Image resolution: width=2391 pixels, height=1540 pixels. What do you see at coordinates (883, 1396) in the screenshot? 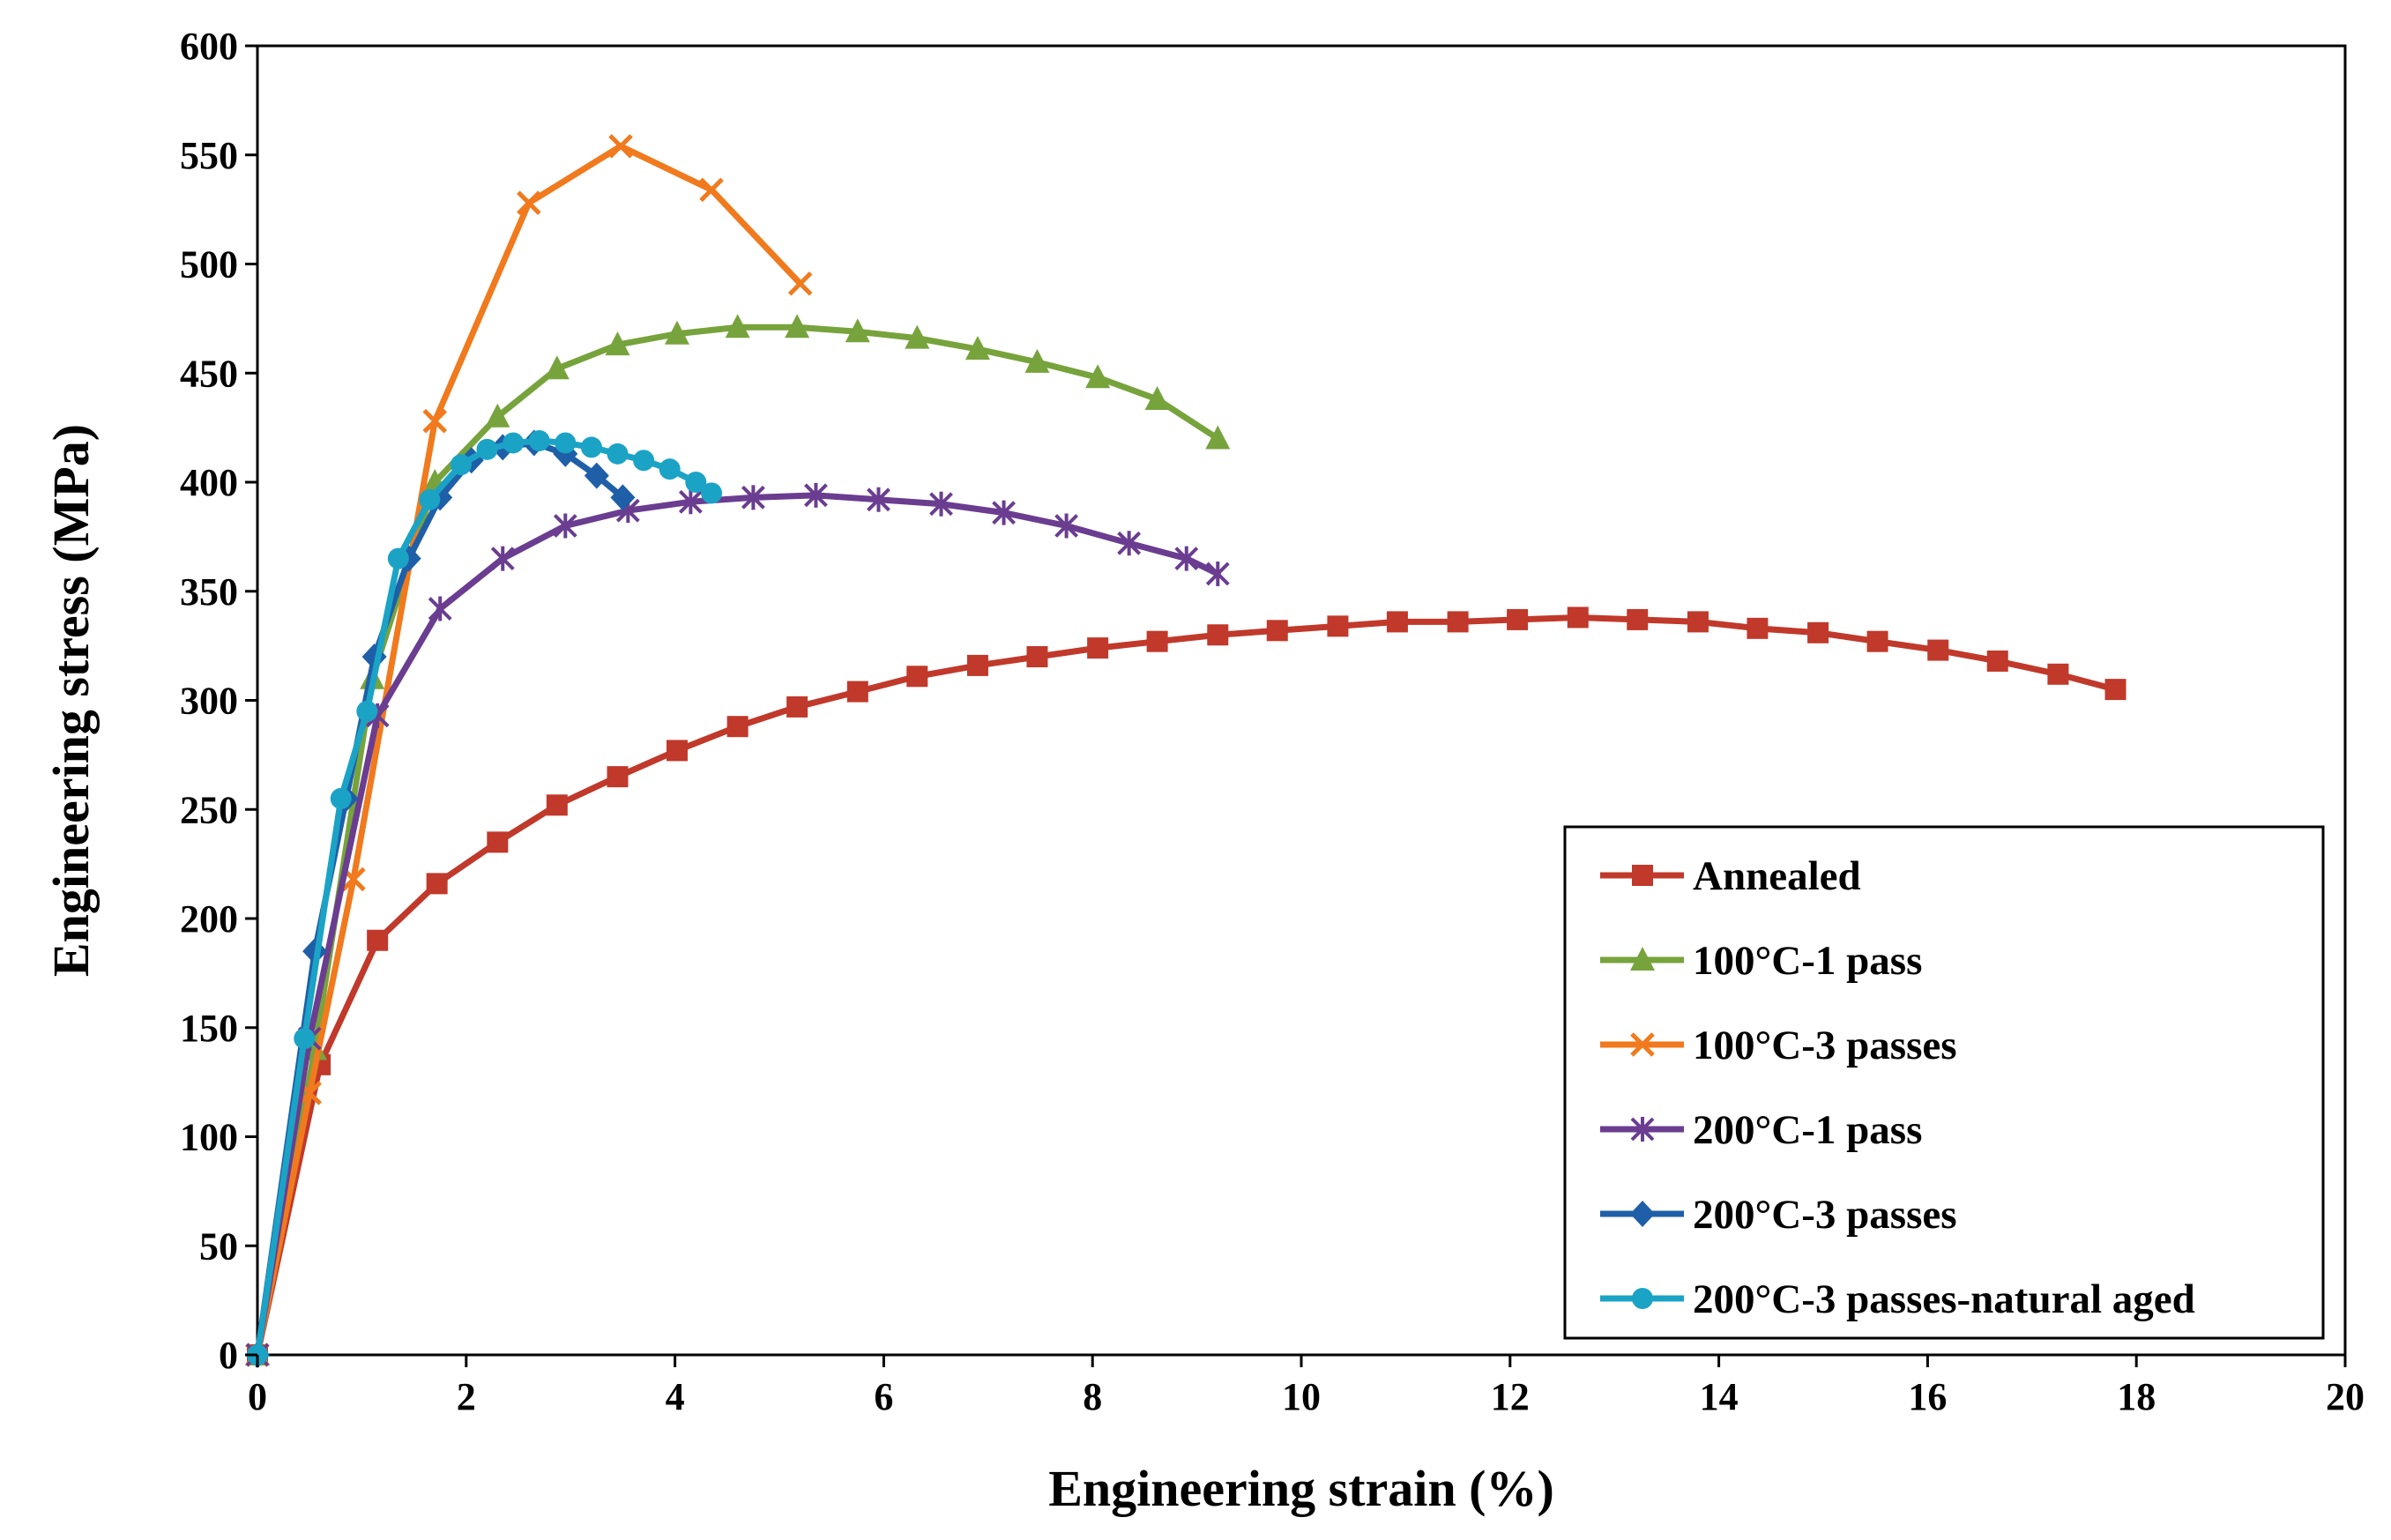
I see `x-tick-label: 6` at bounding box center [883, 1396].